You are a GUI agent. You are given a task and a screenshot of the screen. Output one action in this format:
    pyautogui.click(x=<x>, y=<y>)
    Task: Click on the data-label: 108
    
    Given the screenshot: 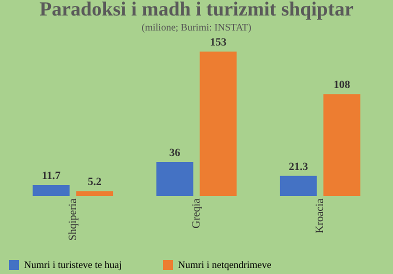 What is the action you would take?
    pyautogui.click(x=342, y=85)
    